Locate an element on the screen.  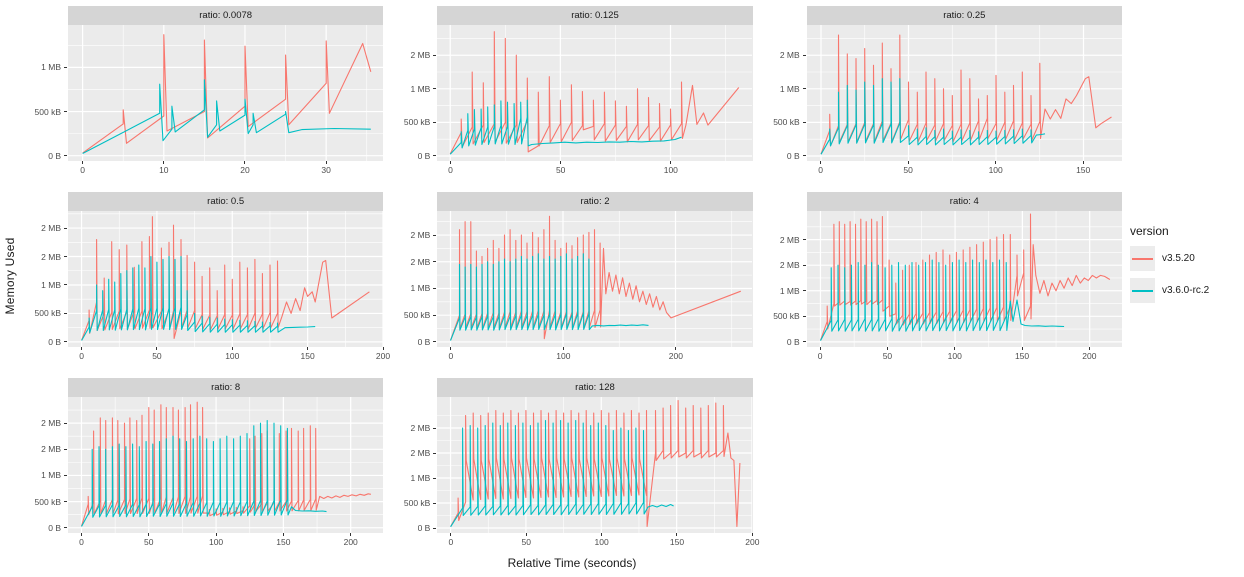
facet-2: ratio: 2 0 B 500 kB 1 MB 2 MB 2 MB 0 100 200 is located at coordinates (572, 278).